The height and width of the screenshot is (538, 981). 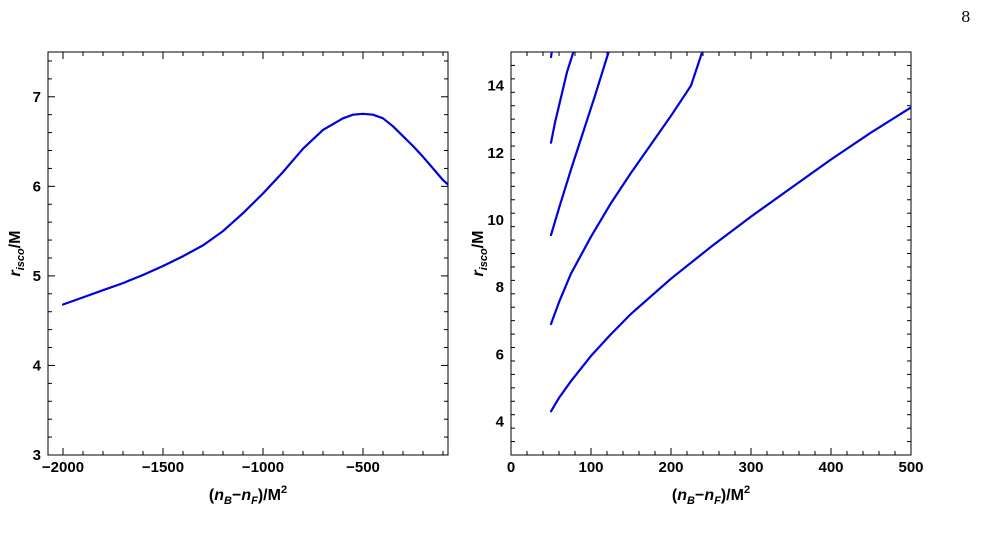 What do you see at coordinates (480, 253) in the screenshot?
I see `right-y-axis-title: risco​/M` at bounding box center [480, 253].